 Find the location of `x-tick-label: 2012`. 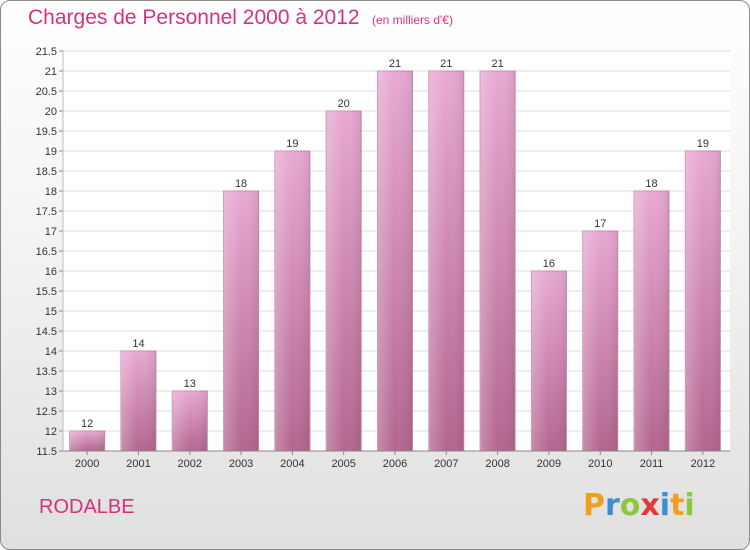

x-tick-label: 2012 is located at coordinates (703, 464).